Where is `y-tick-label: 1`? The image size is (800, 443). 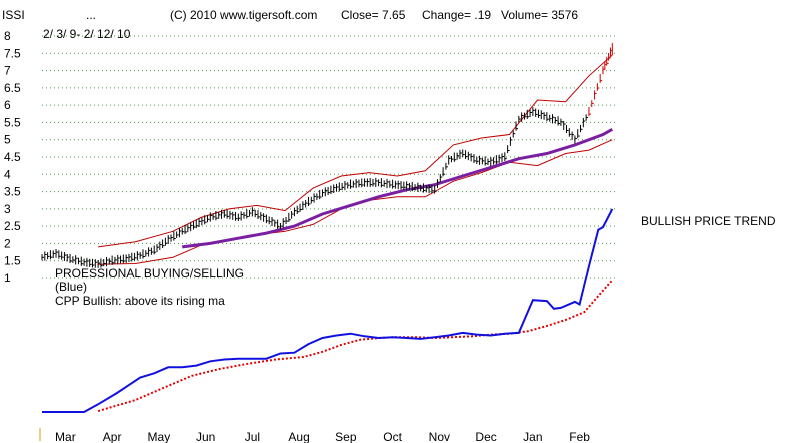
y-tick-label: 1 is located at coordinates (7, 278).